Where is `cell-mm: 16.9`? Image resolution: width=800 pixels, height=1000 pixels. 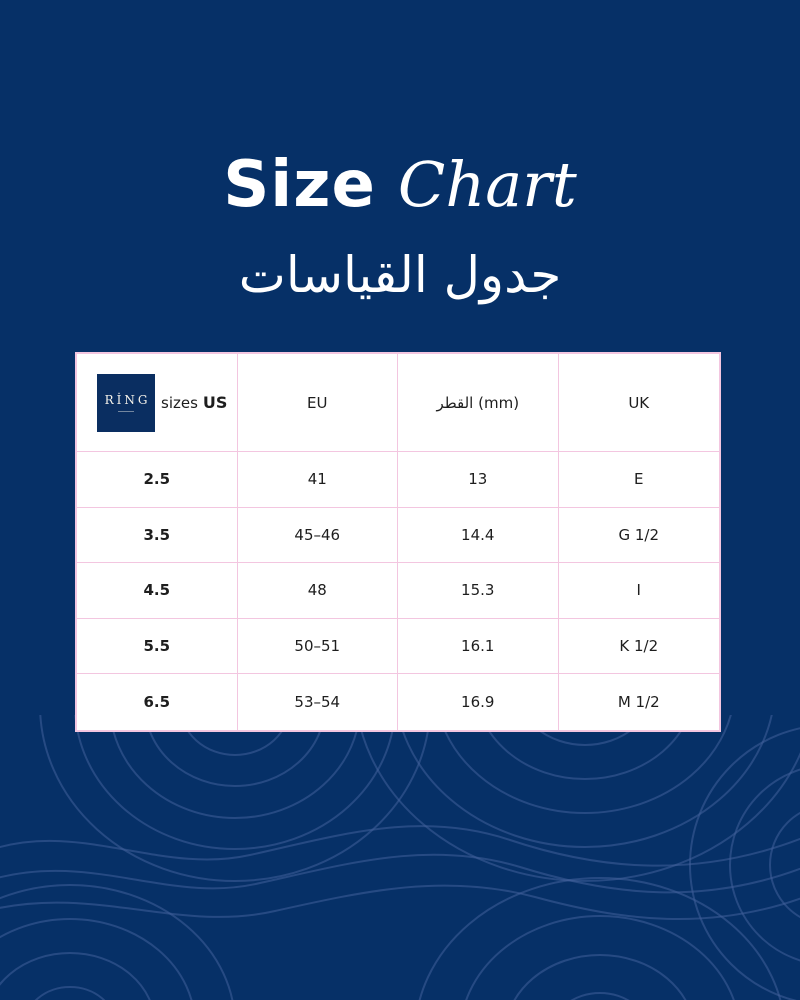
cell-mm: 16.9 is located at coordinates (478, 702).